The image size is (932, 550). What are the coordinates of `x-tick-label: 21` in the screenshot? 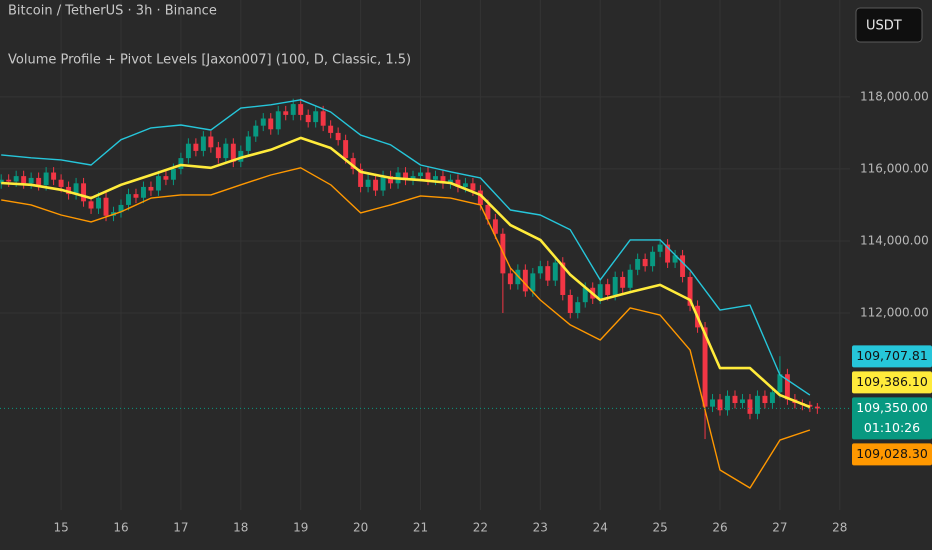 It's located at (420, 528).